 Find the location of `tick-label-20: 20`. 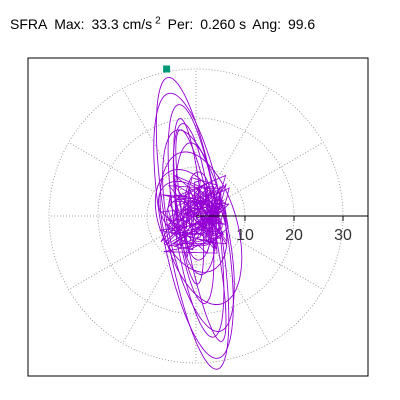

tick-label-20: 20 is located at coordinates (294, 235).